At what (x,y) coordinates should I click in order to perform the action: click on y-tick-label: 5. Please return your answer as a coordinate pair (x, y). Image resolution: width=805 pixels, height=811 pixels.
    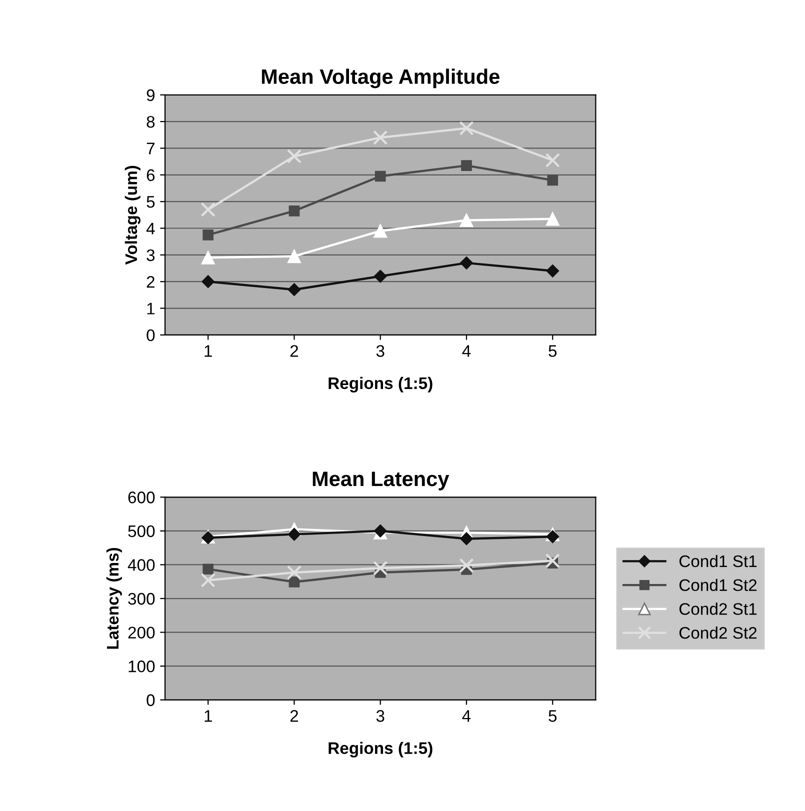
    Looking at the image, I should click on (150, 202).